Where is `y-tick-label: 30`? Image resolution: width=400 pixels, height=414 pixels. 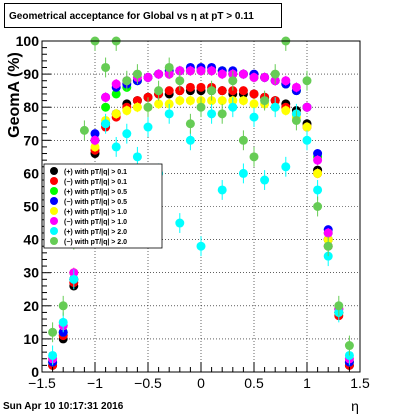 y-tick-label: 30 is located at coordinates (31, 273).